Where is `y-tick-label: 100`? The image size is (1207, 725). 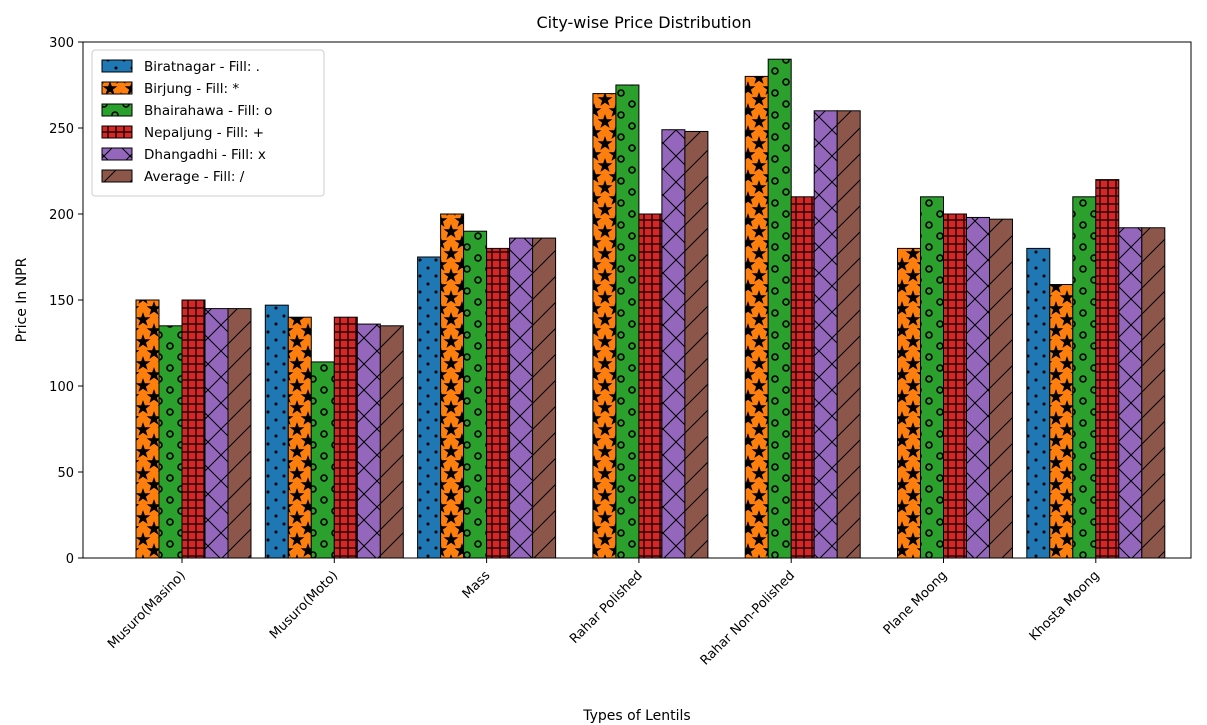
y-tick-label: 100 is located at coordinates (61, 387).